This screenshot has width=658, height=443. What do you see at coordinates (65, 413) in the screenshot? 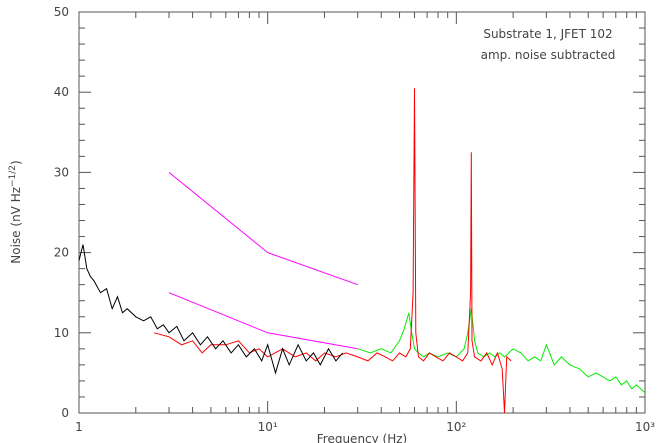
I see `y-tick-label: 0` at bounding box center [65, 413].